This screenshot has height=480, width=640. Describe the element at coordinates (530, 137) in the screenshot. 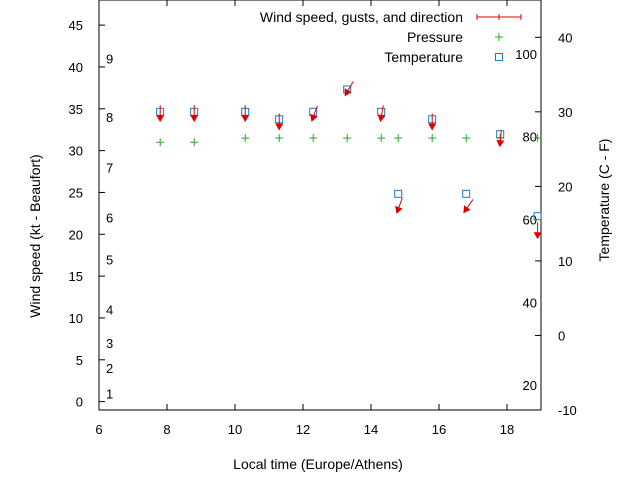

I see `fahrenheit-label: 80` at that location.